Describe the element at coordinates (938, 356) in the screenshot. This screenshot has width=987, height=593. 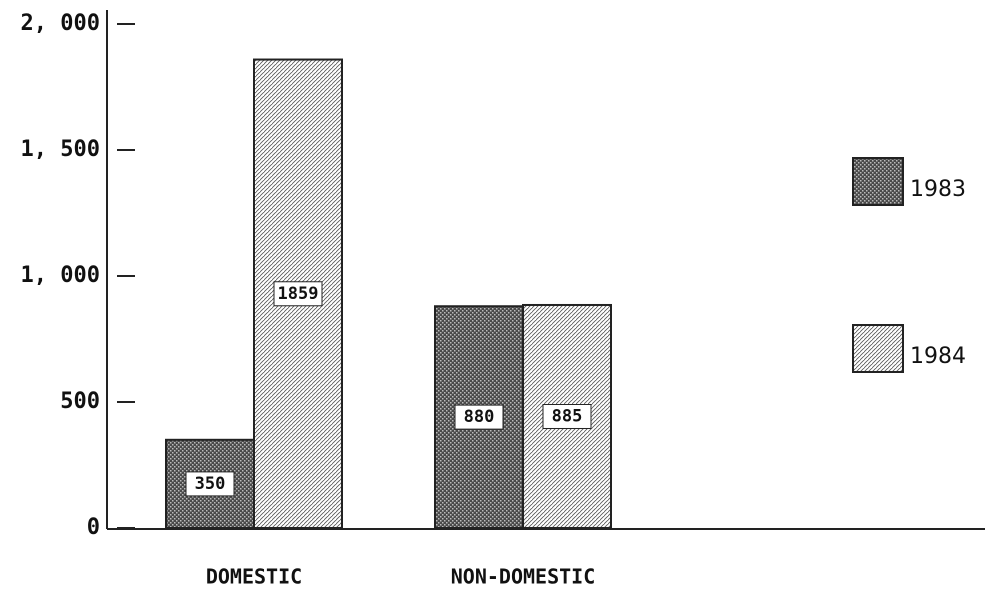
I see `legend-label: 1984` at that location.